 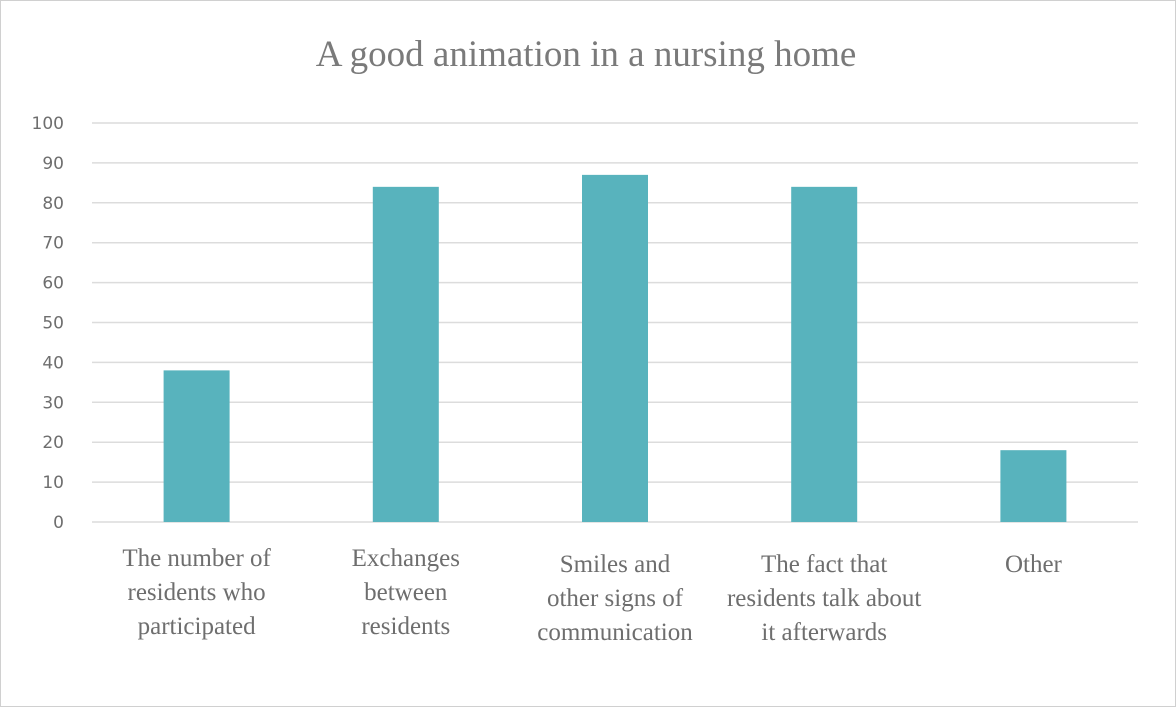 What do you see at coordinates (53, 164) in the screenshot?
I see `y-tick-label: 90` at bounding box center [53, 164].